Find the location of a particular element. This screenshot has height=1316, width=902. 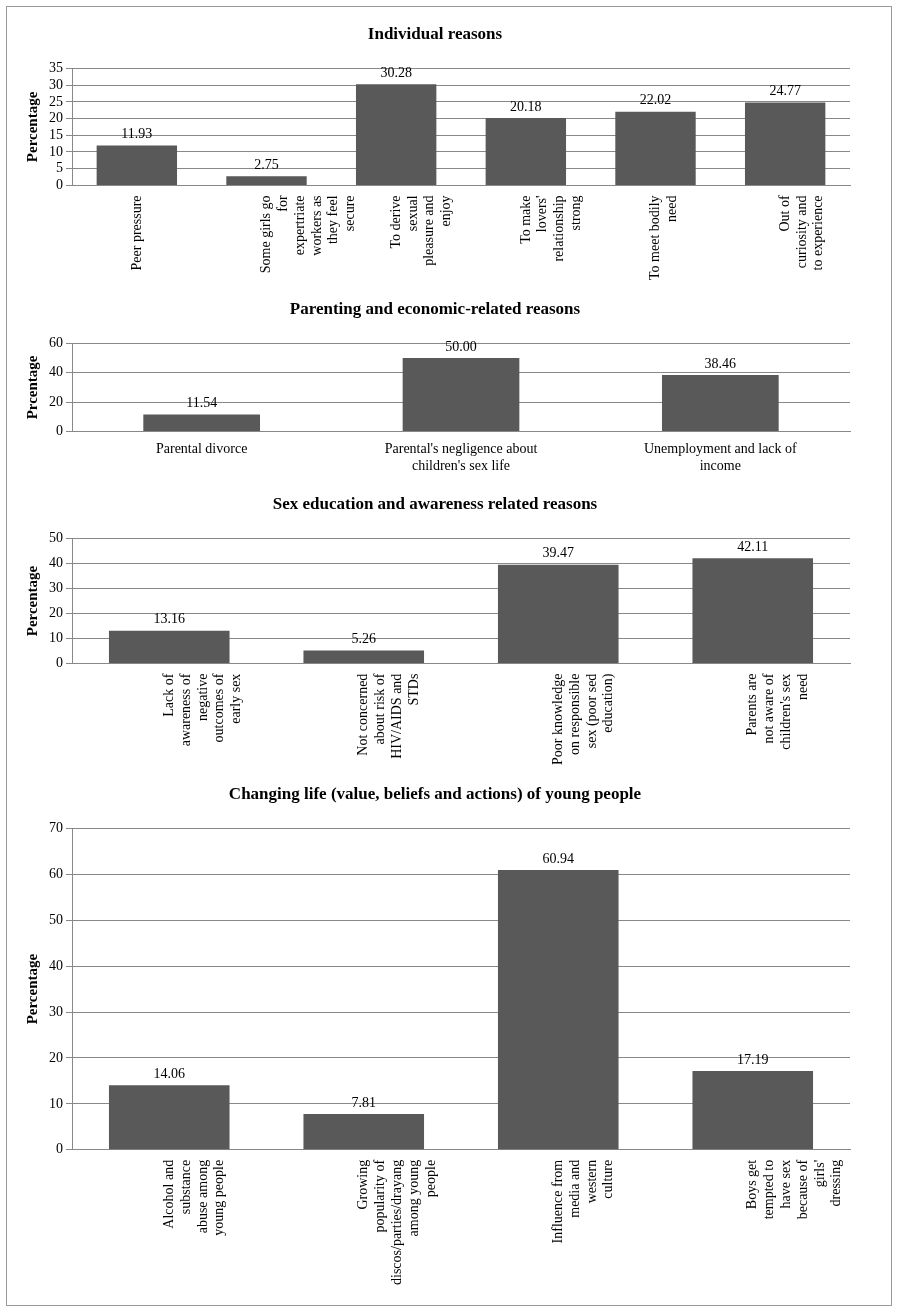

data-label: 20.18 is located at coordinates (526, 106).